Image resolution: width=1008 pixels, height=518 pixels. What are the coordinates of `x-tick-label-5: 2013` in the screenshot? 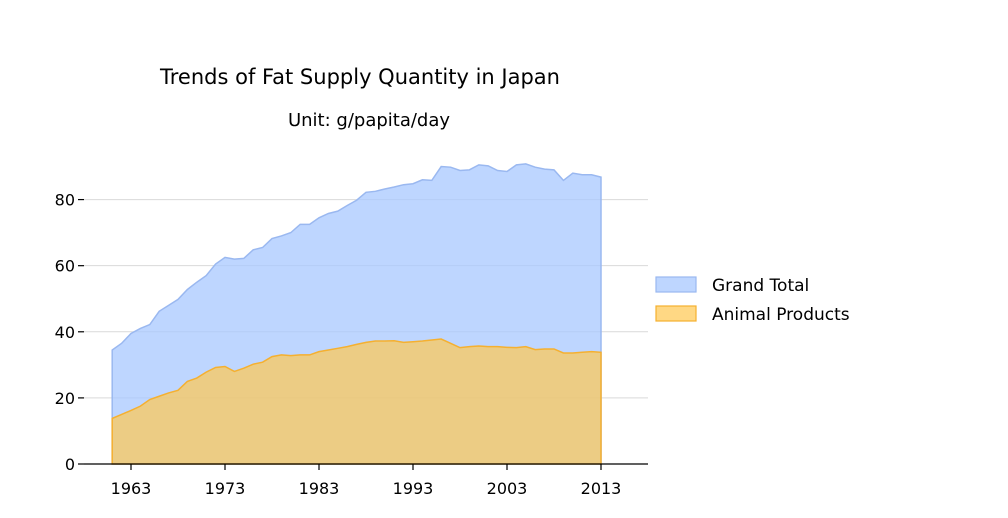 It's located at (601, 488).